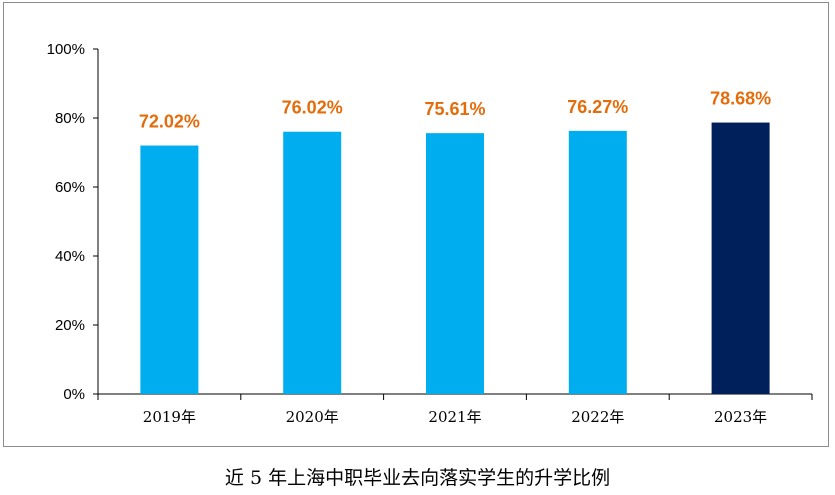 The image size is (835, 495). I want to click on data-label: 76.27%, so click(597, 107).